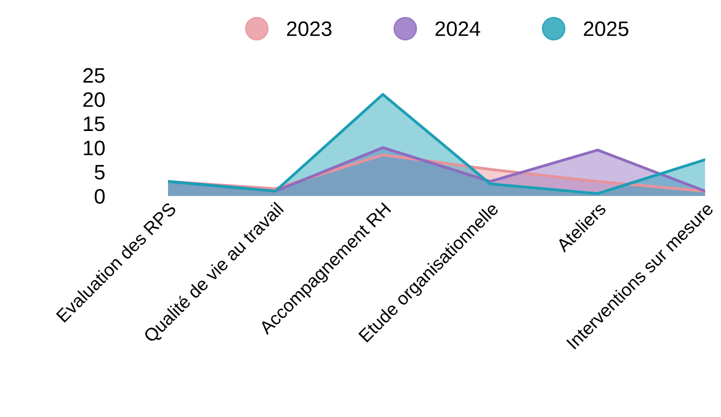  I want to click on y-tick-label: 25, so click(94, 75).